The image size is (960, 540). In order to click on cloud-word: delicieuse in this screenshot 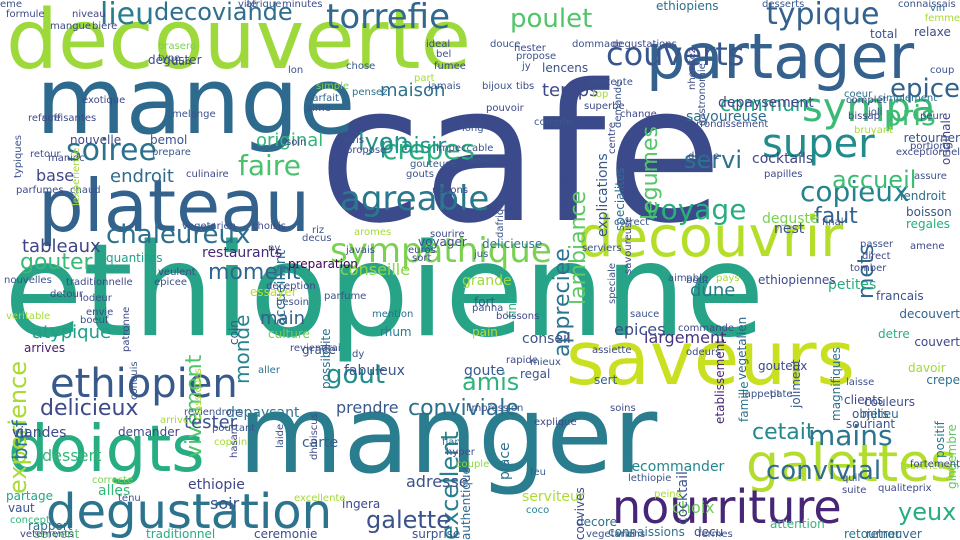, I will do `click(512, 244)`.